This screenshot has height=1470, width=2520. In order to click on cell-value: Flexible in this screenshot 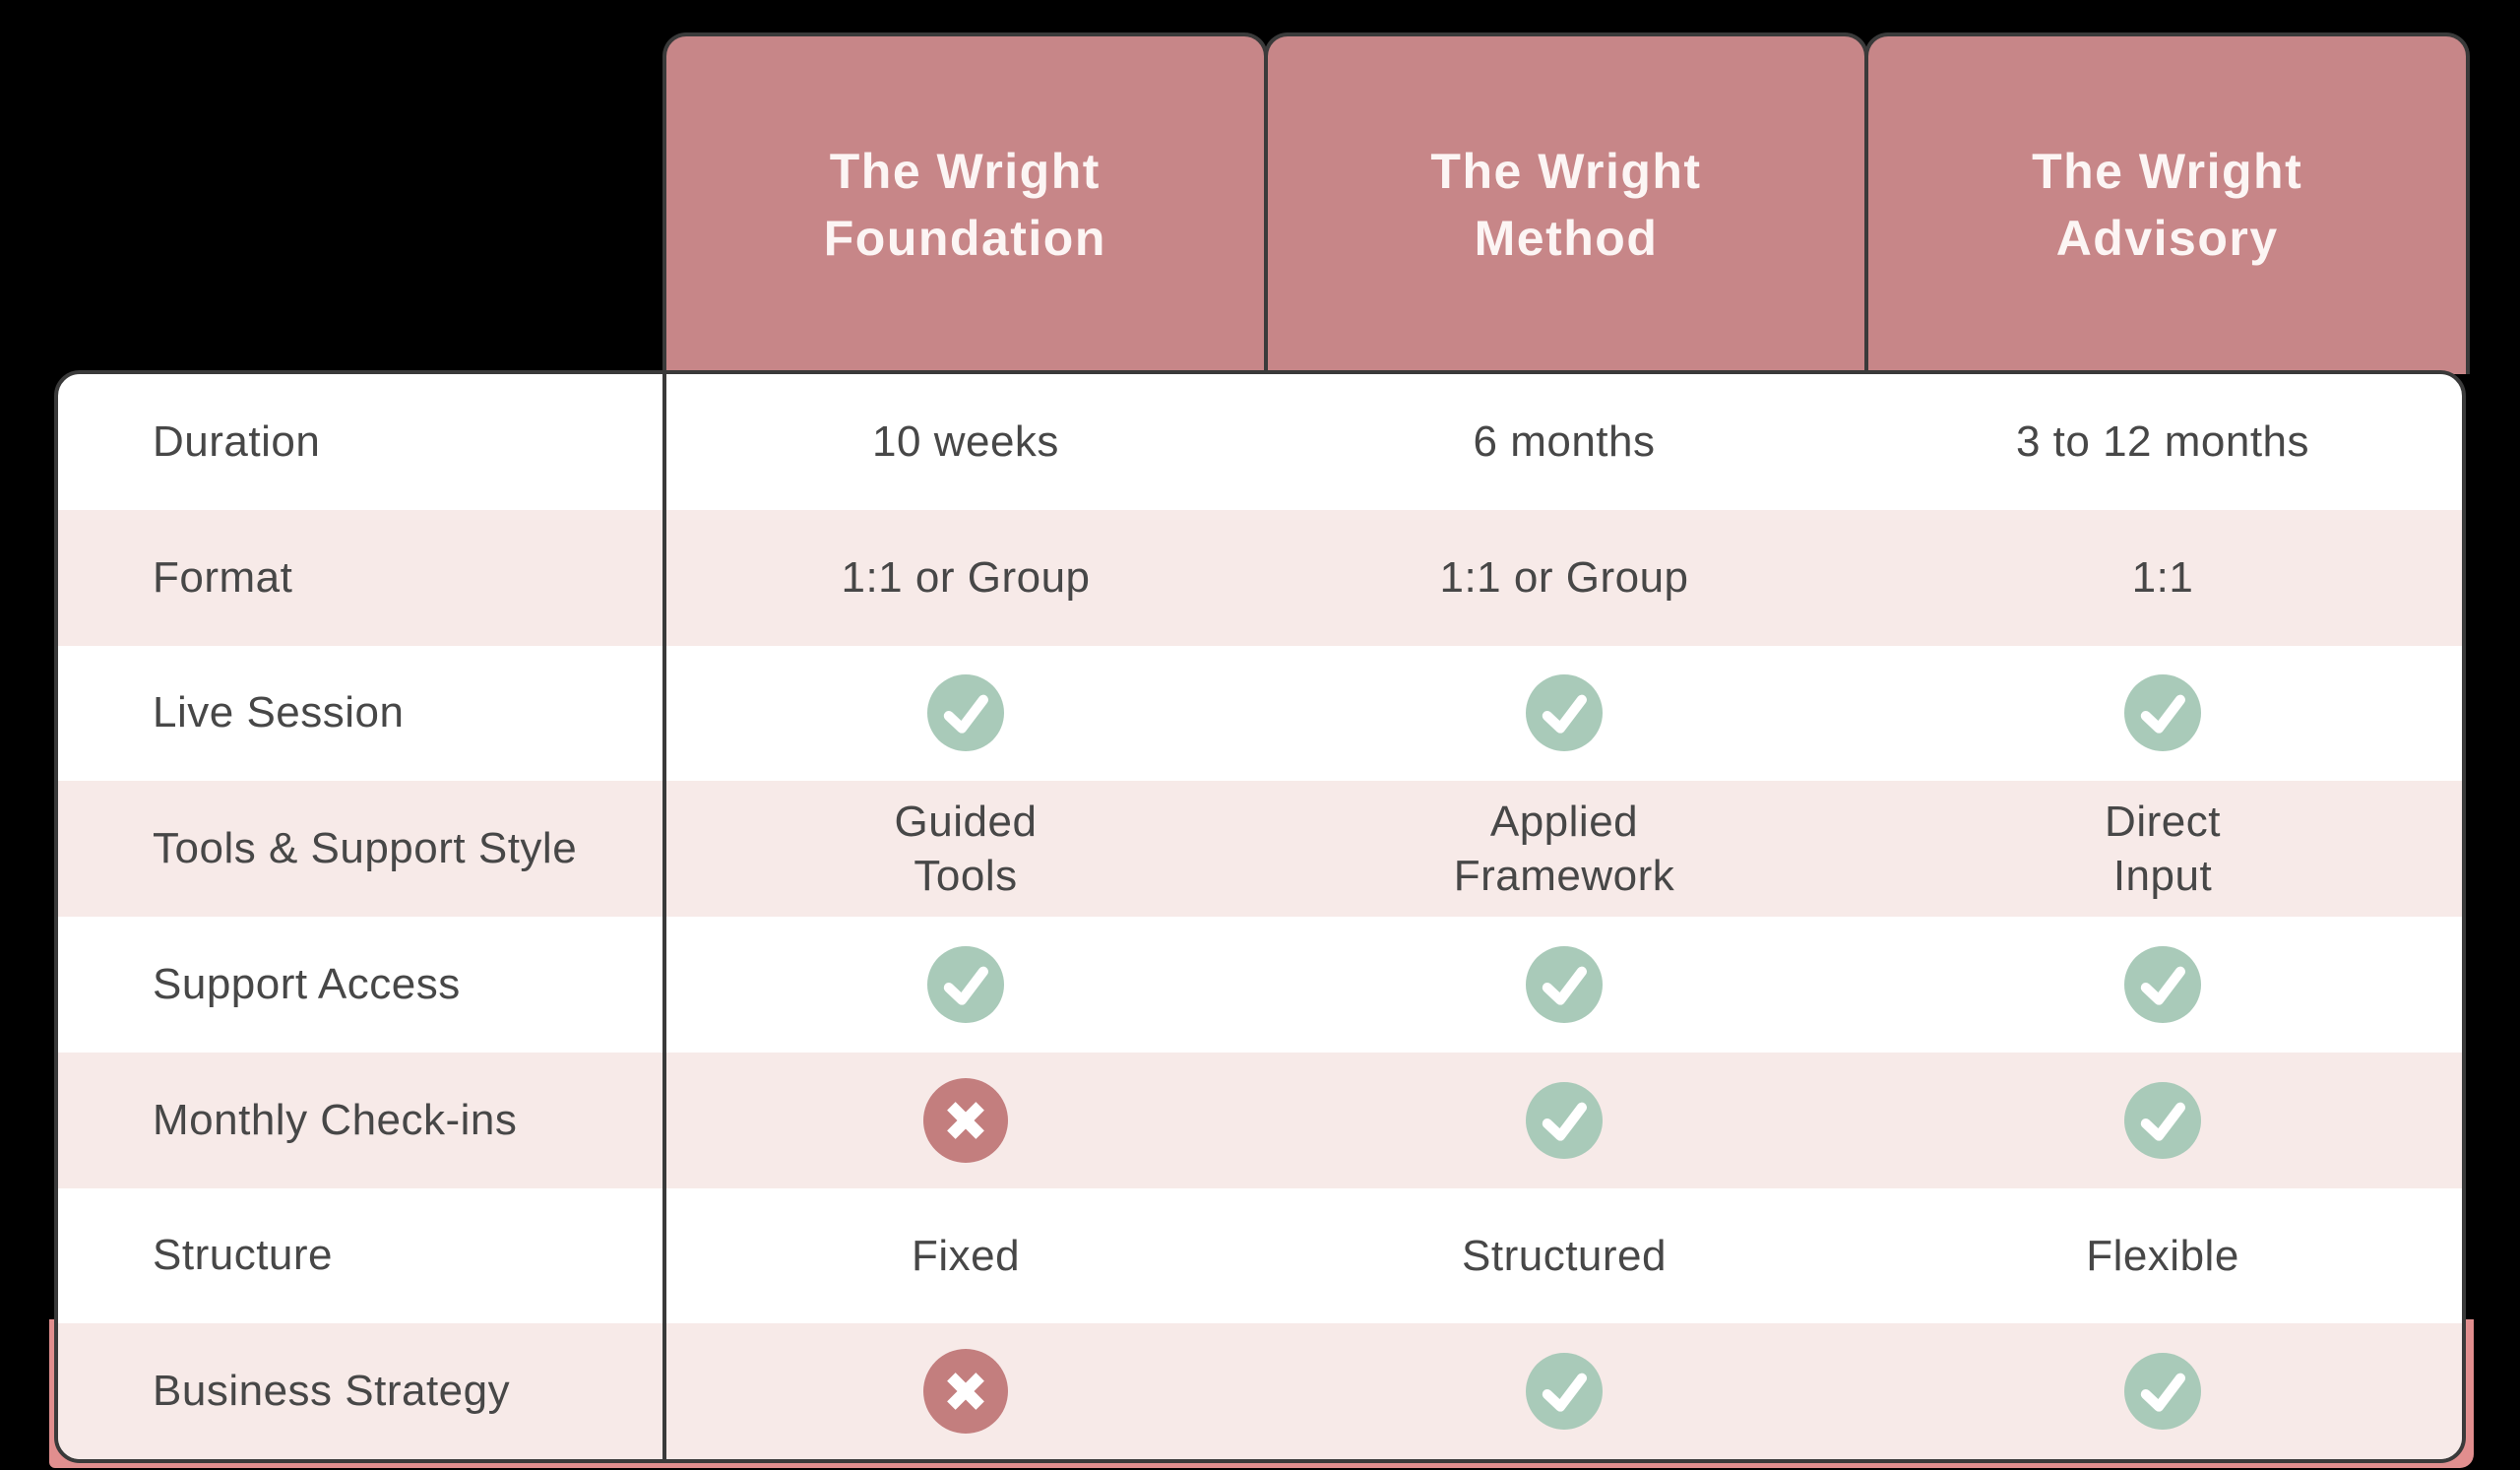, I will do `click(2162, 1255)`.